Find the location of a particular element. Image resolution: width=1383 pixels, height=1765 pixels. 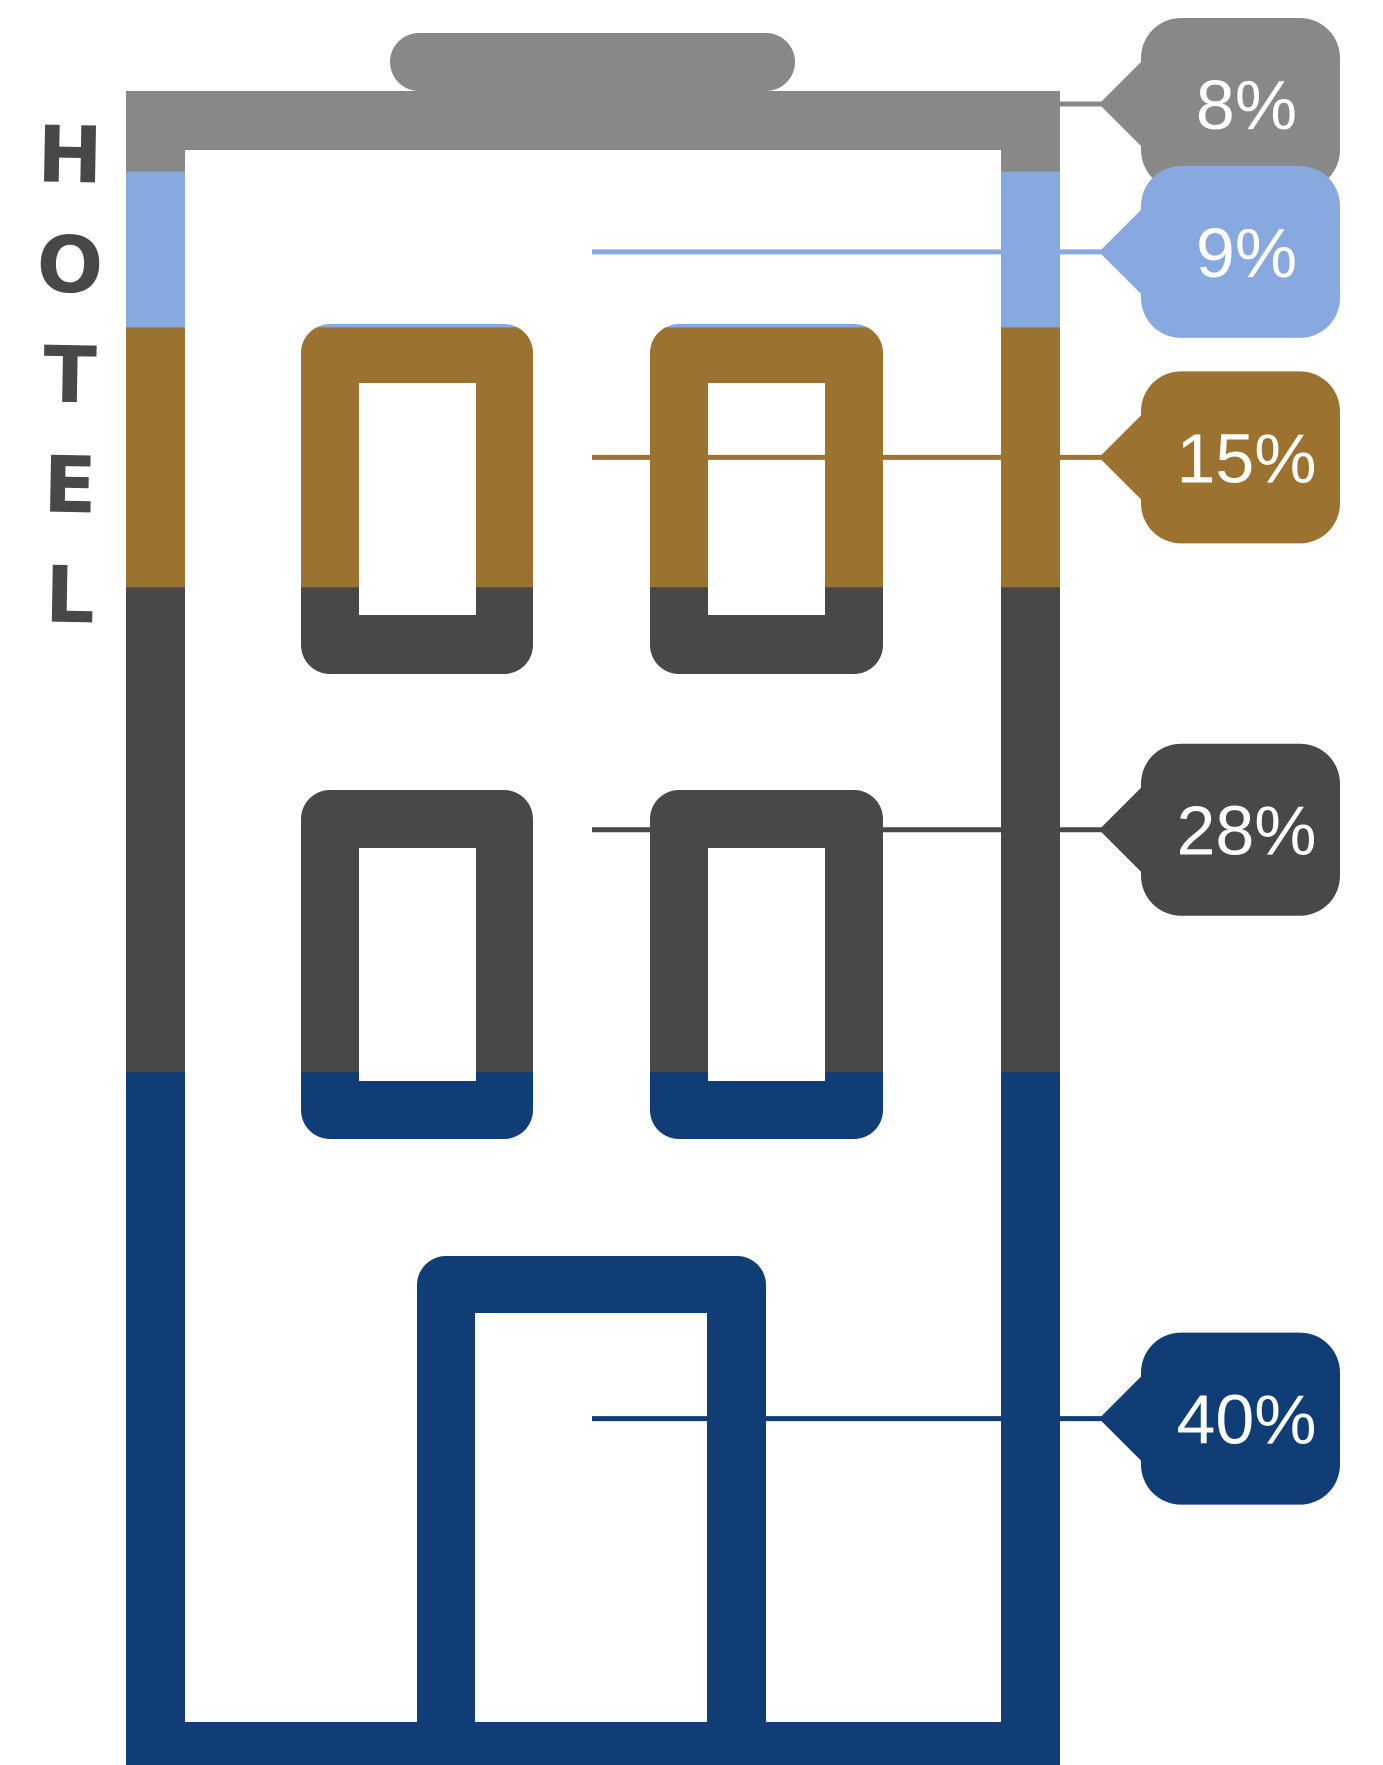

value-label: 40% is located at coordinates (1246, 1420).